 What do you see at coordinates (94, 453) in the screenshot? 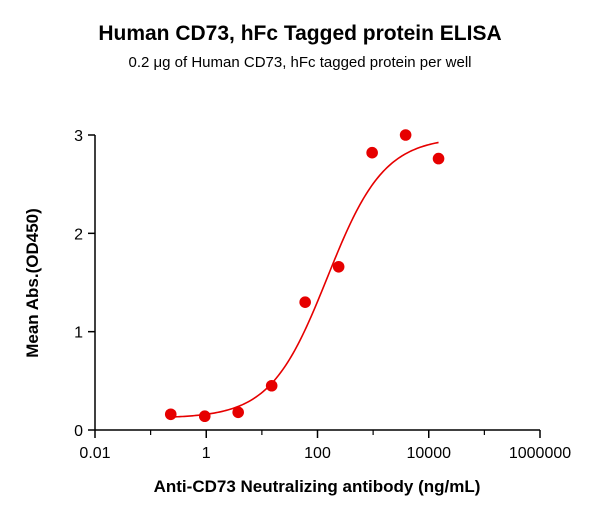
I see `x-tick-label: 0.01` at bounding box center [94, 453].